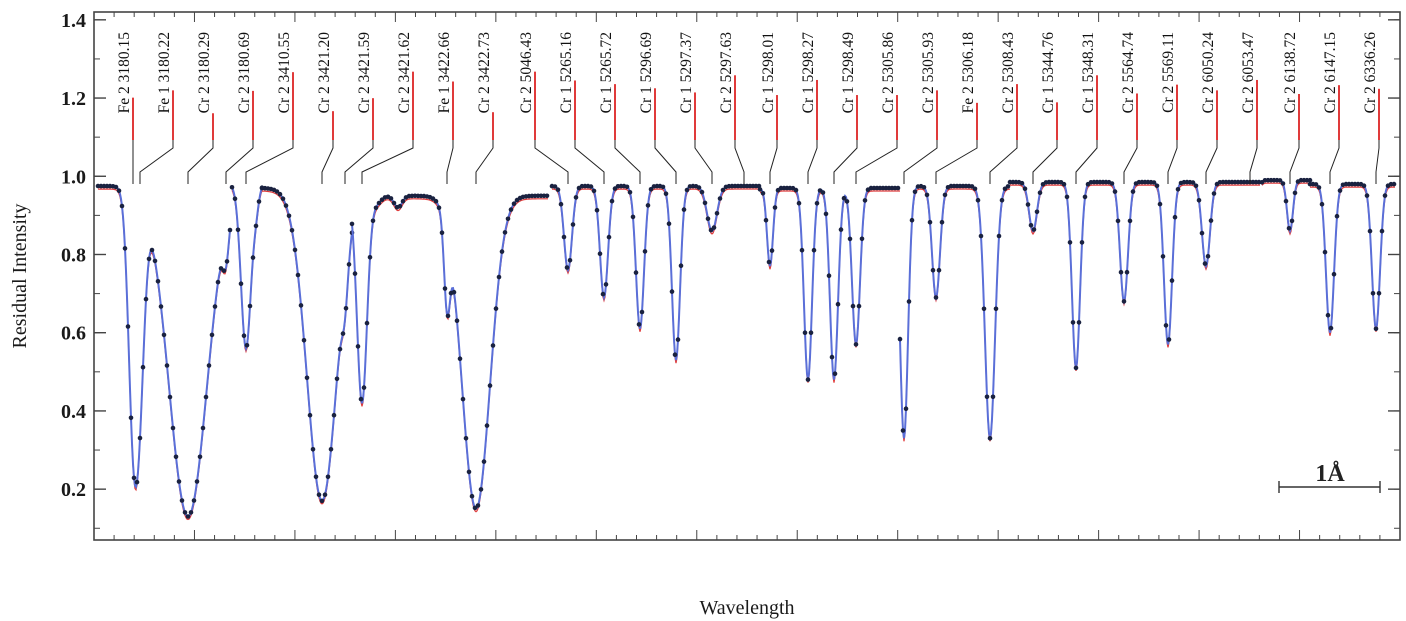 Image resolution: width=1406 pixels, height=621 pixels. I want to click on line-id-label: Cr 1 5298.01, so click(768, 72).